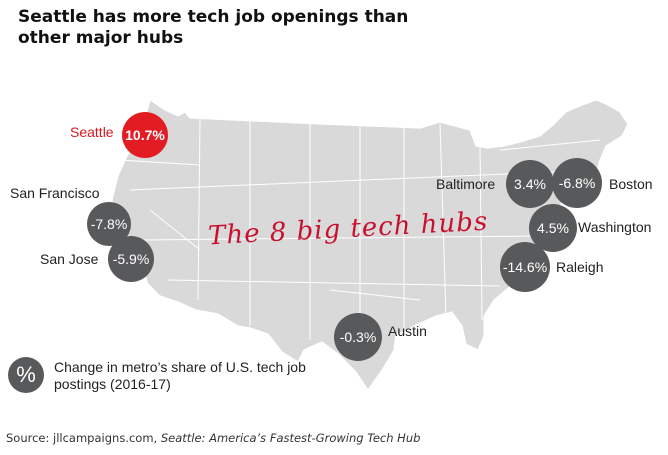  What do you see at coordinates (466, 184) in the screenshot?
I see `city-label: Baltimore` at bounding box center [466, 184].